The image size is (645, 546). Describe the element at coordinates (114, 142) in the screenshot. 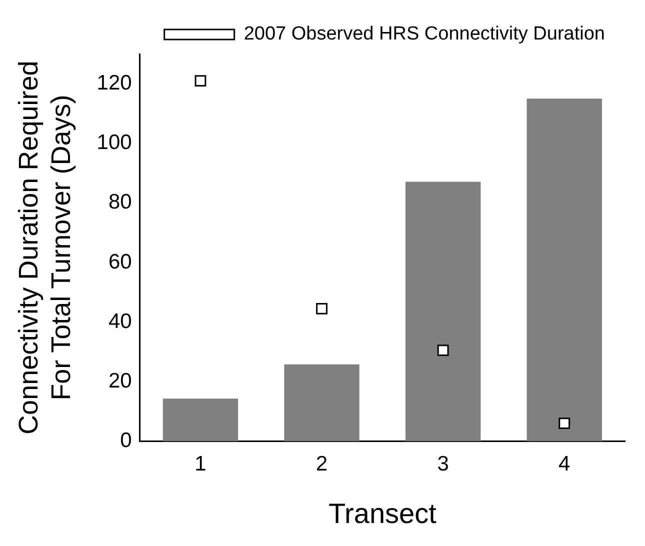

I see `y-tick-label: 100` at that location.